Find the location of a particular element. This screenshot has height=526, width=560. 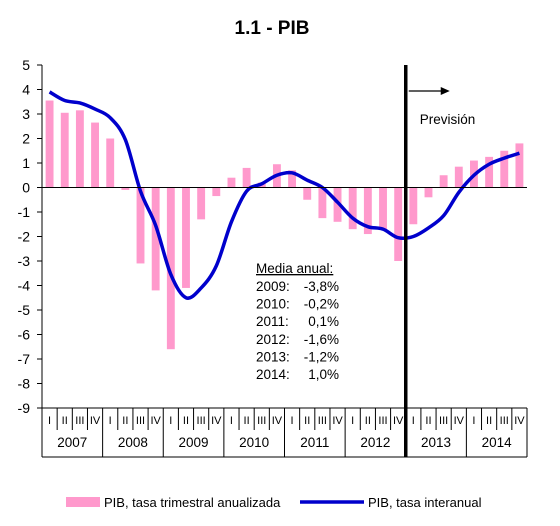

y-tick-label: -2 is located at coordinates (24, 237).